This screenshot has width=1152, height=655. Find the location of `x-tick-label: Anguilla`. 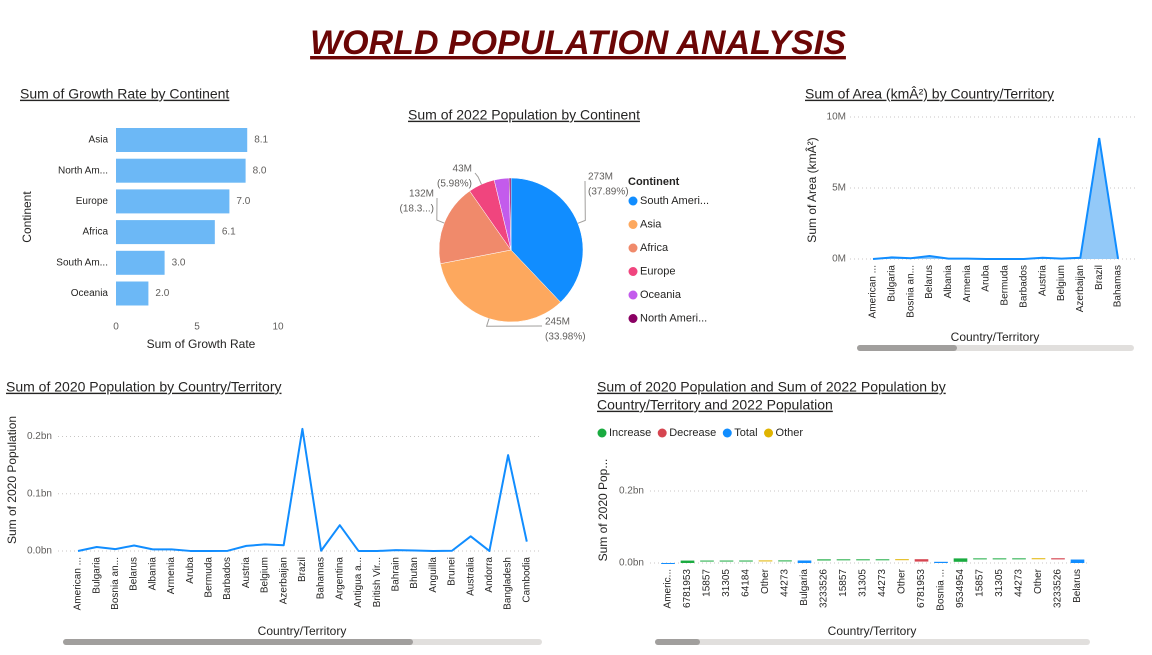

x-tick-label: Anguilla is located at coordinates (433, 575).